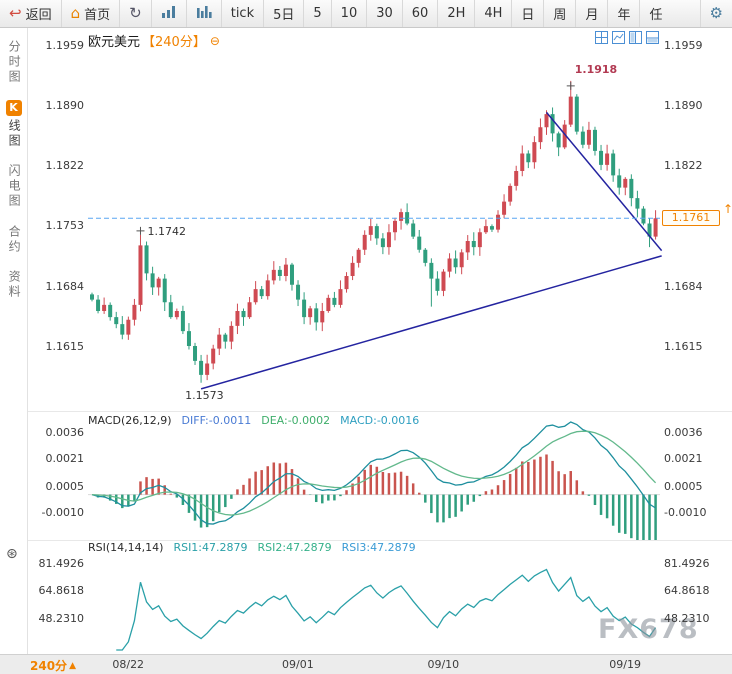 This screenshot has width=732, height=674. I want to click on home-label: 首页, so click(97, 15).